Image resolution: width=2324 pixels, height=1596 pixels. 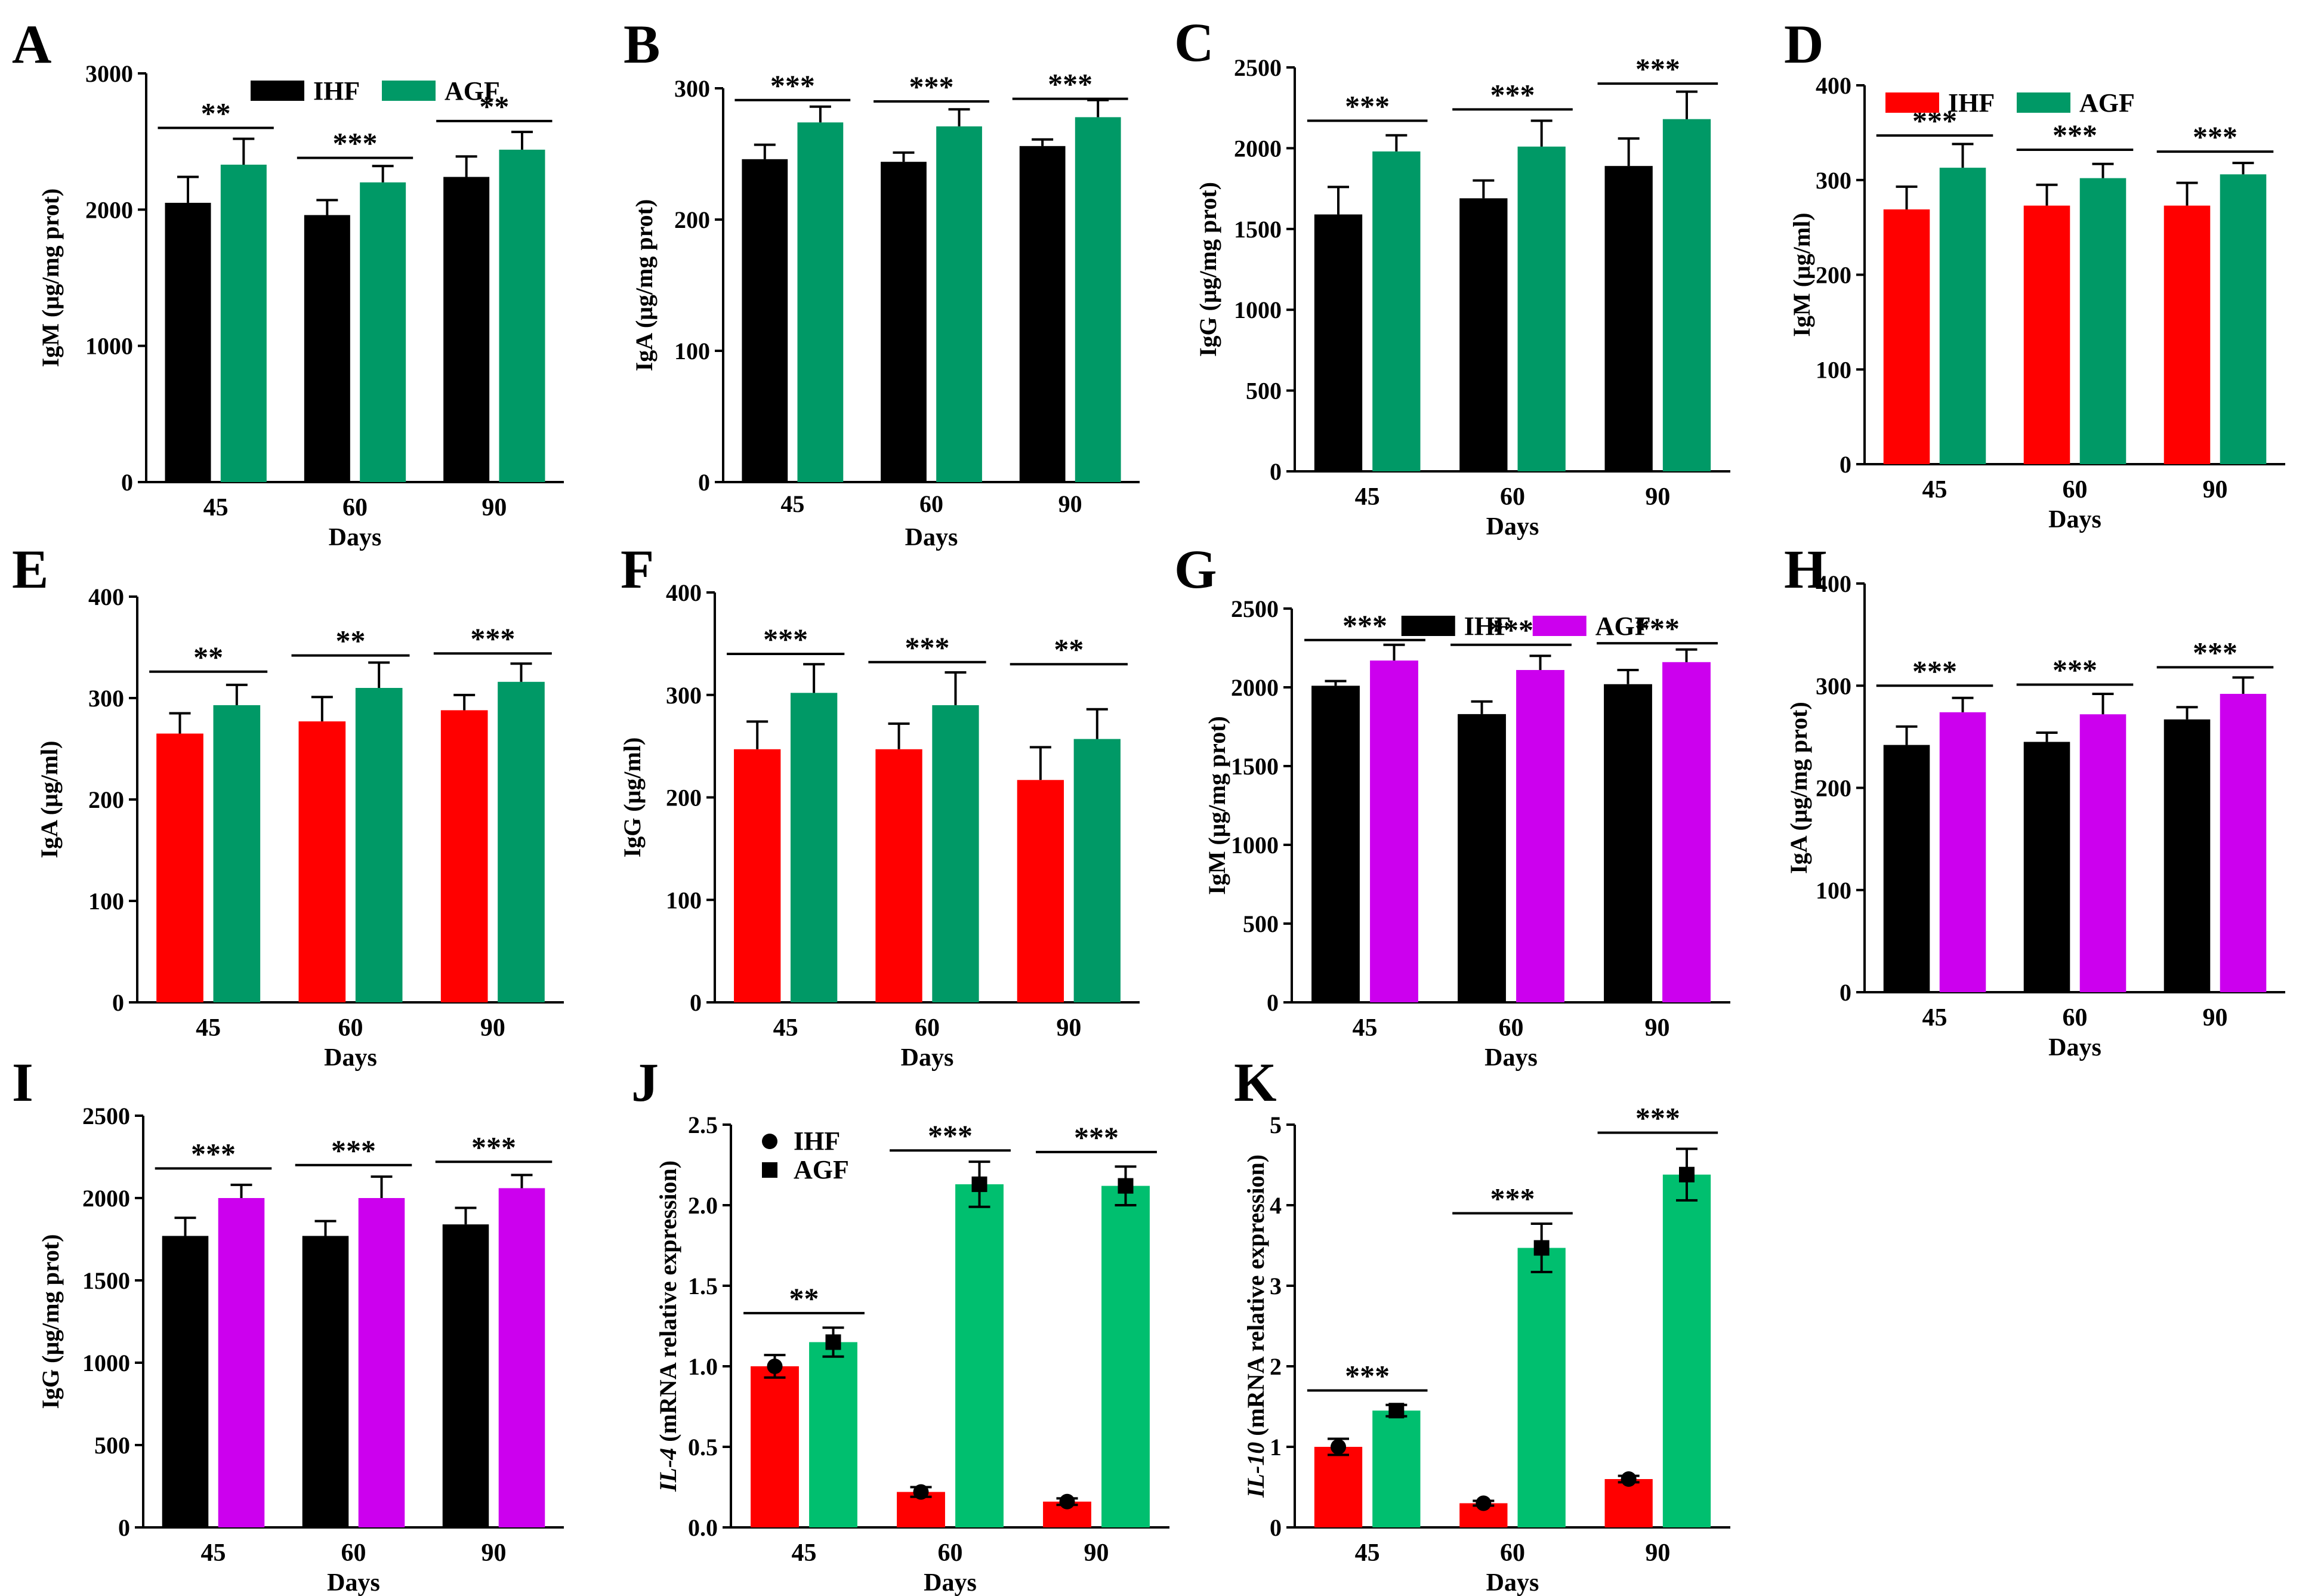 What do you see at coordinates (1805, 570) in the screenshot?
I see `panel-letter: H` at bounding box center [1805, 570].